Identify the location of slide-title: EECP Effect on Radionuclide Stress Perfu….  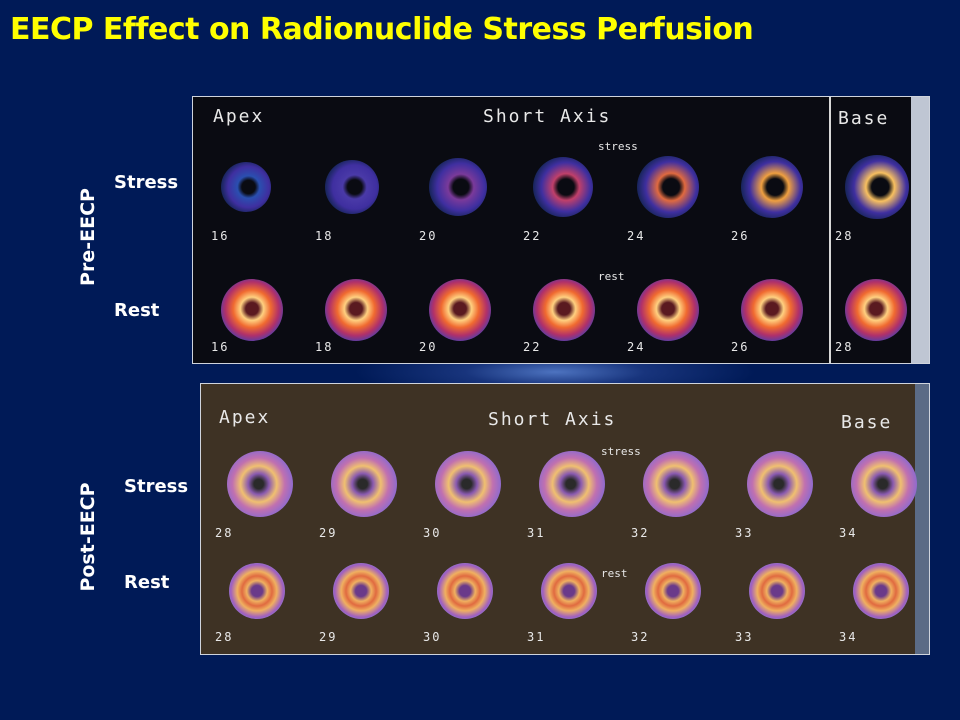
(382, 29).